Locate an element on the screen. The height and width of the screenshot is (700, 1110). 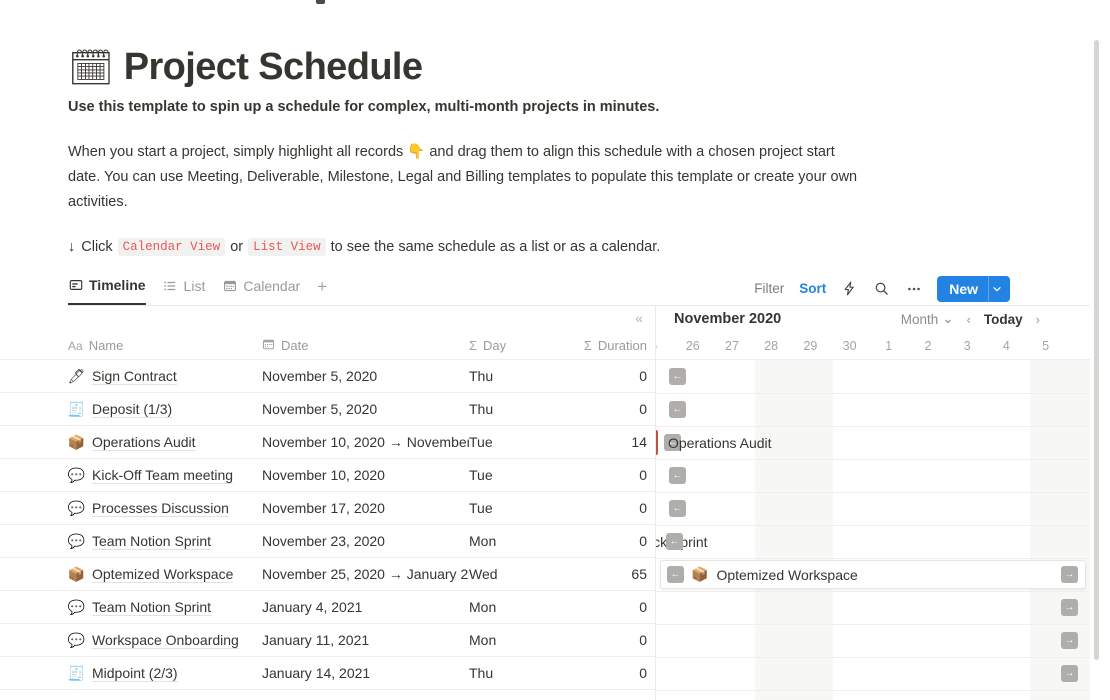
timeline-bar-label: Operations Audit is located at coordinates (720, 442).